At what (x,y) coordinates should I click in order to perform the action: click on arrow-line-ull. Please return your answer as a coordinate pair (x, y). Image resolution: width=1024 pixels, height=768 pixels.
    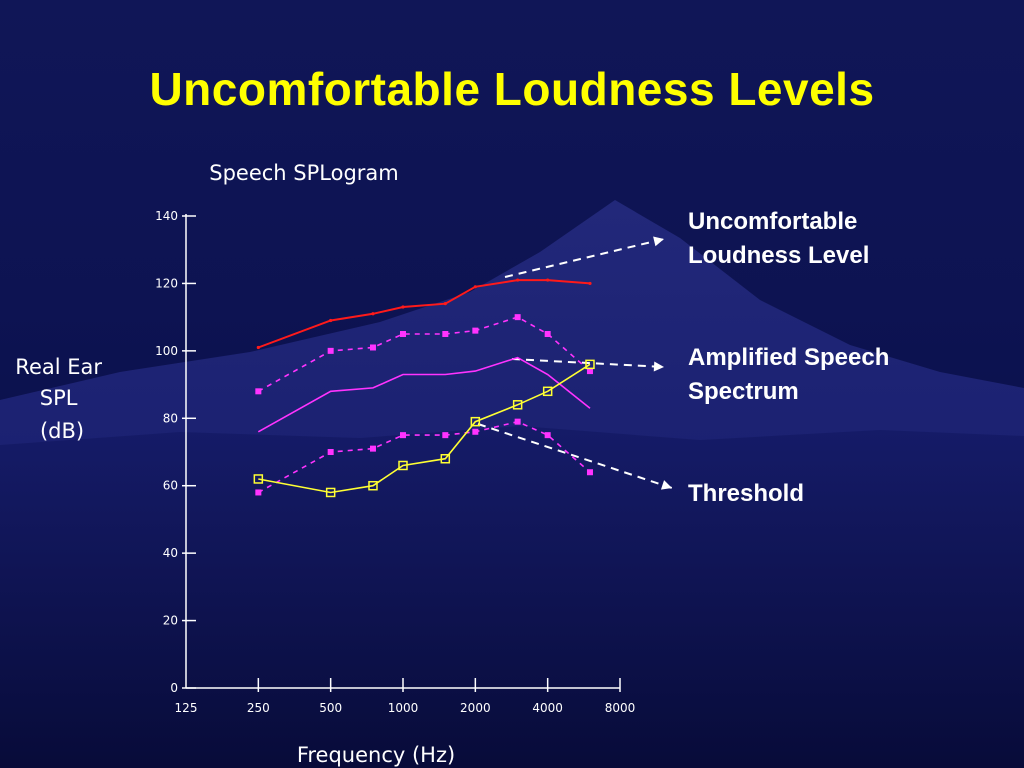
    Looking at the image, I should click on (584, 258).